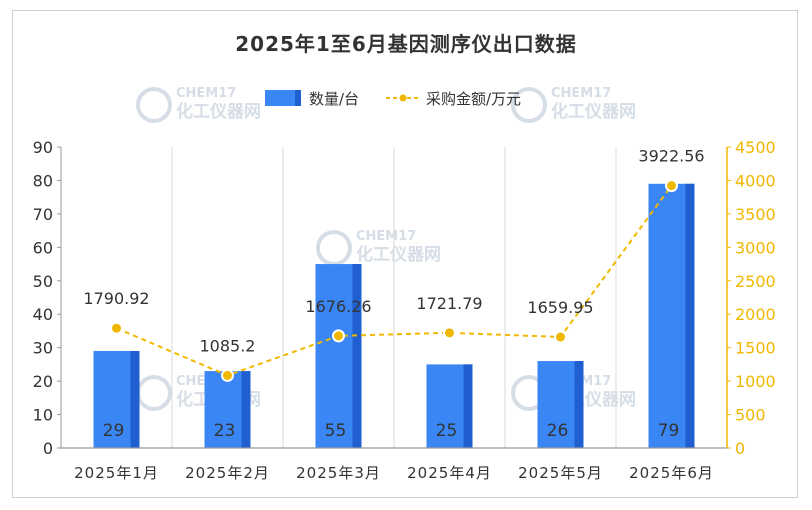  I want to click on y-left-tick-label: 80, so click(43, 180).